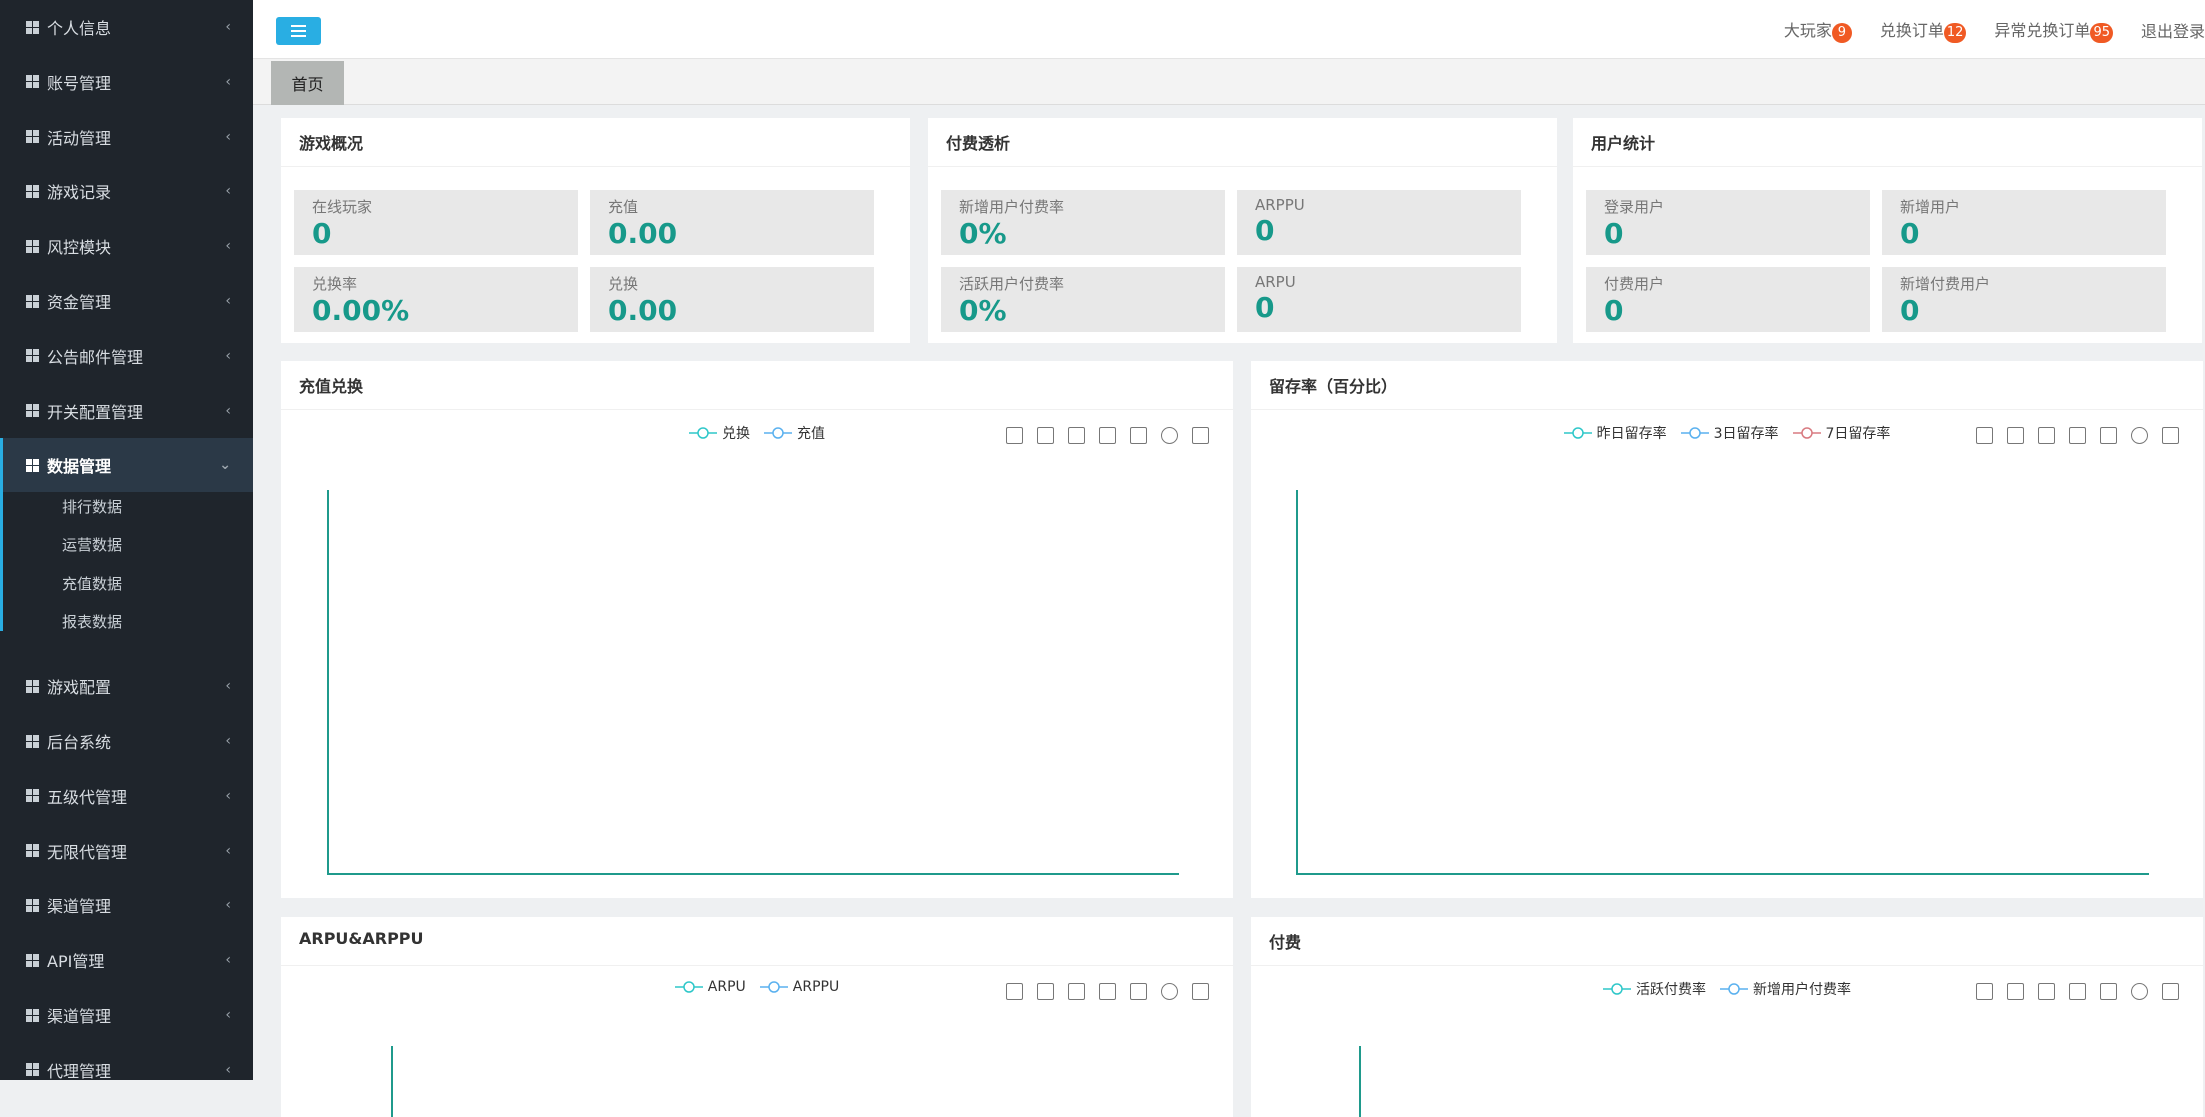 The image size is (2205, 1117). What do you see at coordinates (732, 299) in the screenshot?
I see `stat-box: 兑换 0.00` at bounding box center [732, 299].